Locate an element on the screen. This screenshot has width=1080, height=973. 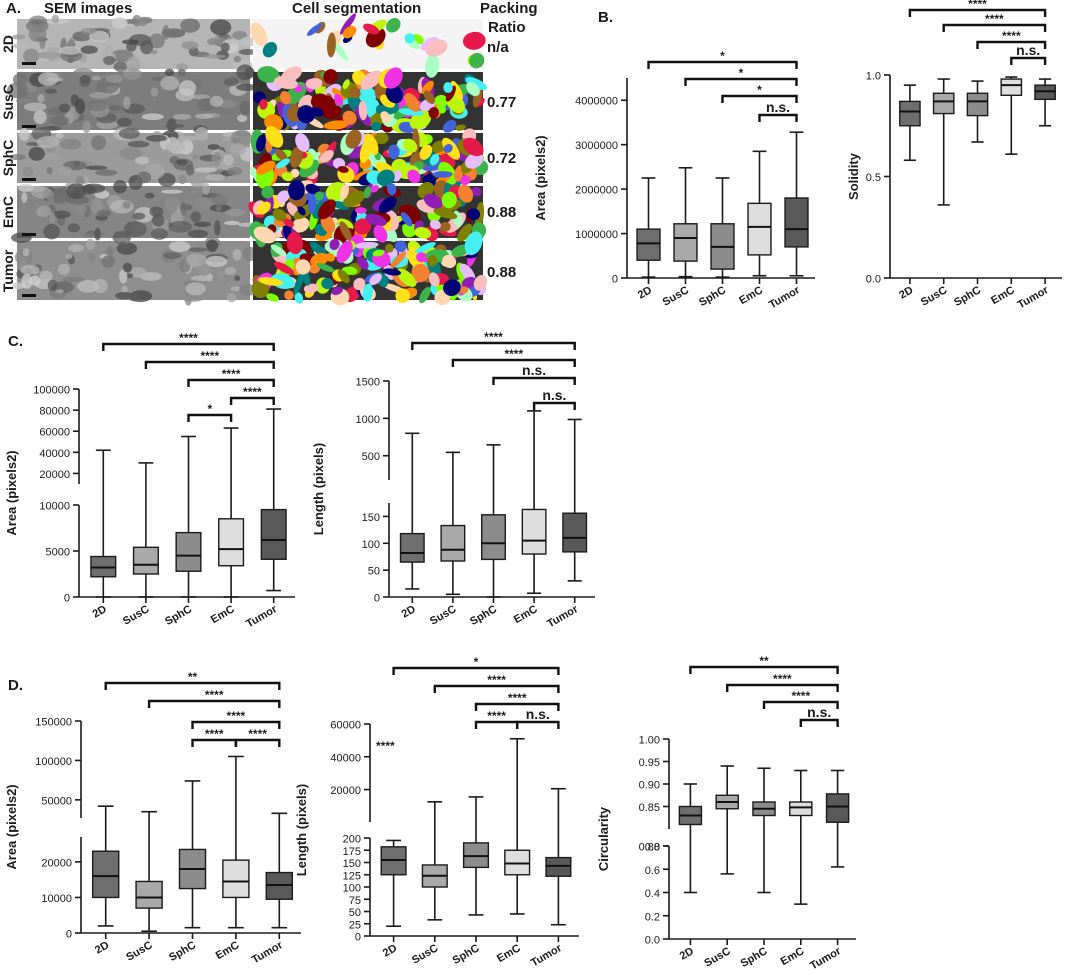
y-tick-label: 20000 is located at coordinates (54, 475).